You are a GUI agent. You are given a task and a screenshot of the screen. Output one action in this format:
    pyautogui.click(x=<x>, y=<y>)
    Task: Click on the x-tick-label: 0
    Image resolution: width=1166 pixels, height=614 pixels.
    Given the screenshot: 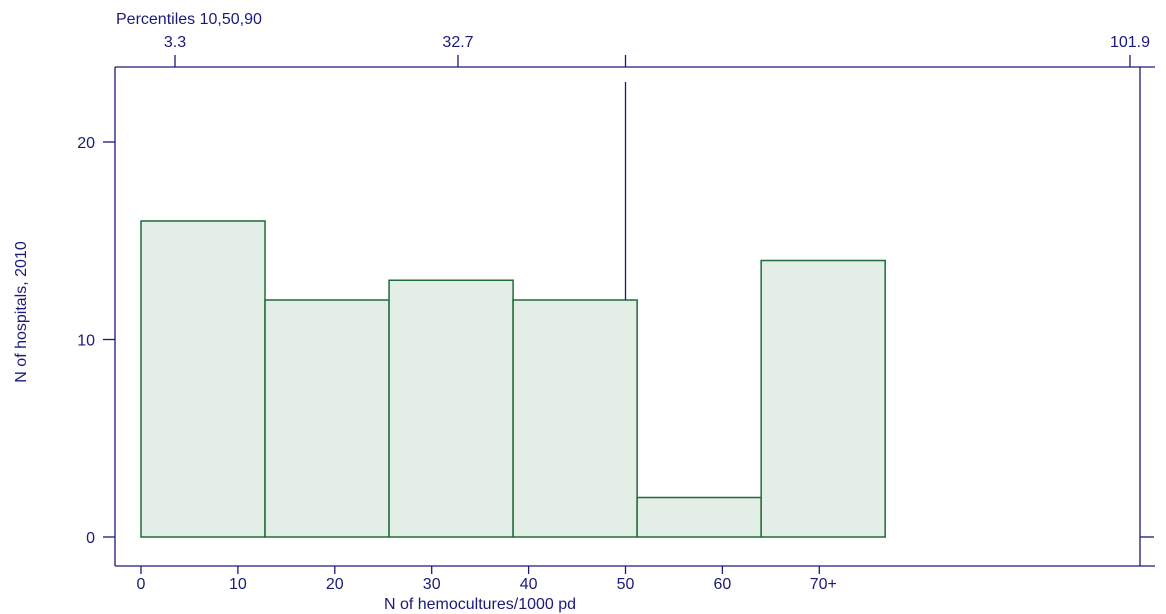 What is the action you would take?
    pyautogui.click(x=141, y=584)
    